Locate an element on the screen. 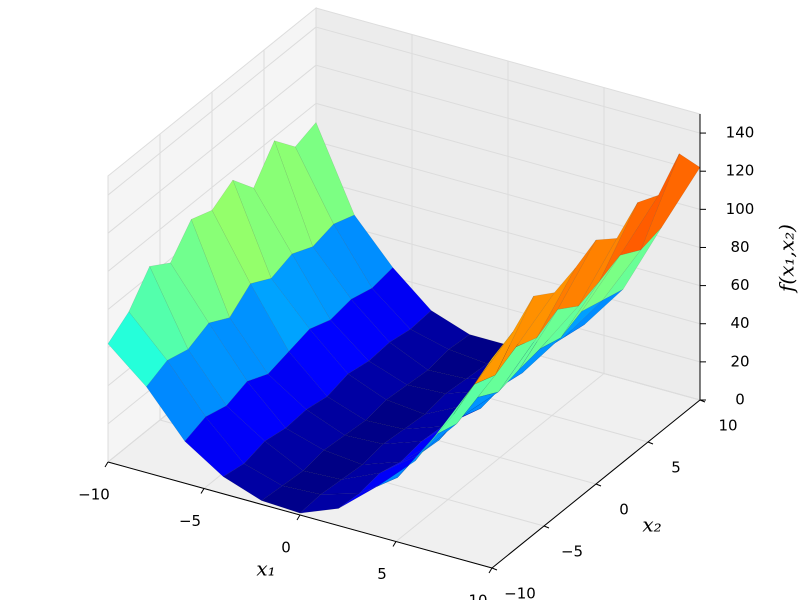  z-tick-label: 20 is located at coordinates (739, 361).